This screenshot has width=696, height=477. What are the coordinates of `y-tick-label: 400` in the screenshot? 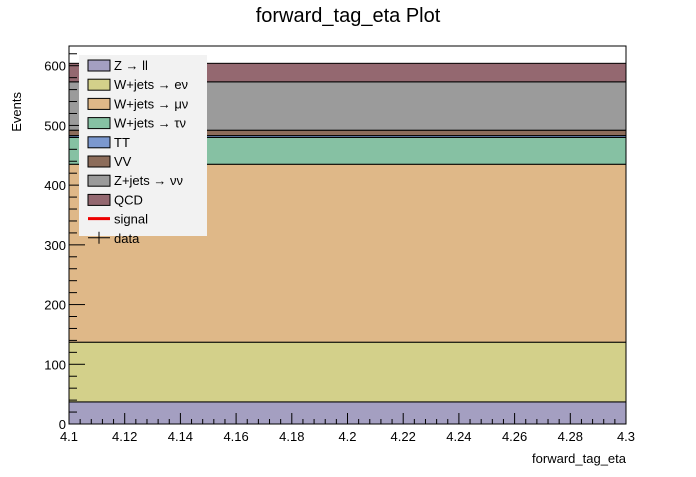 It's located at (55, 185).